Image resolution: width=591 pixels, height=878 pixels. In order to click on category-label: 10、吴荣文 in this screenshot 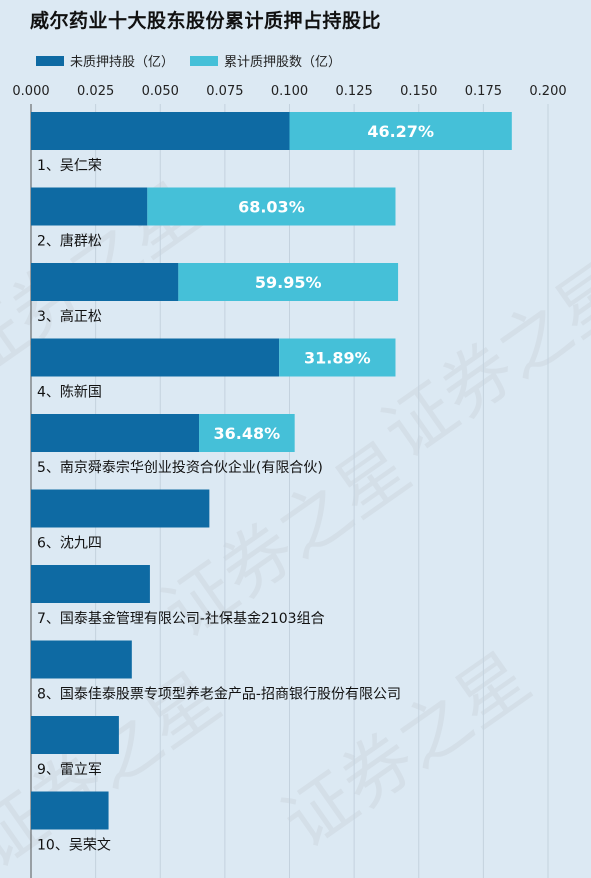, I will do `click(74, 846)`.